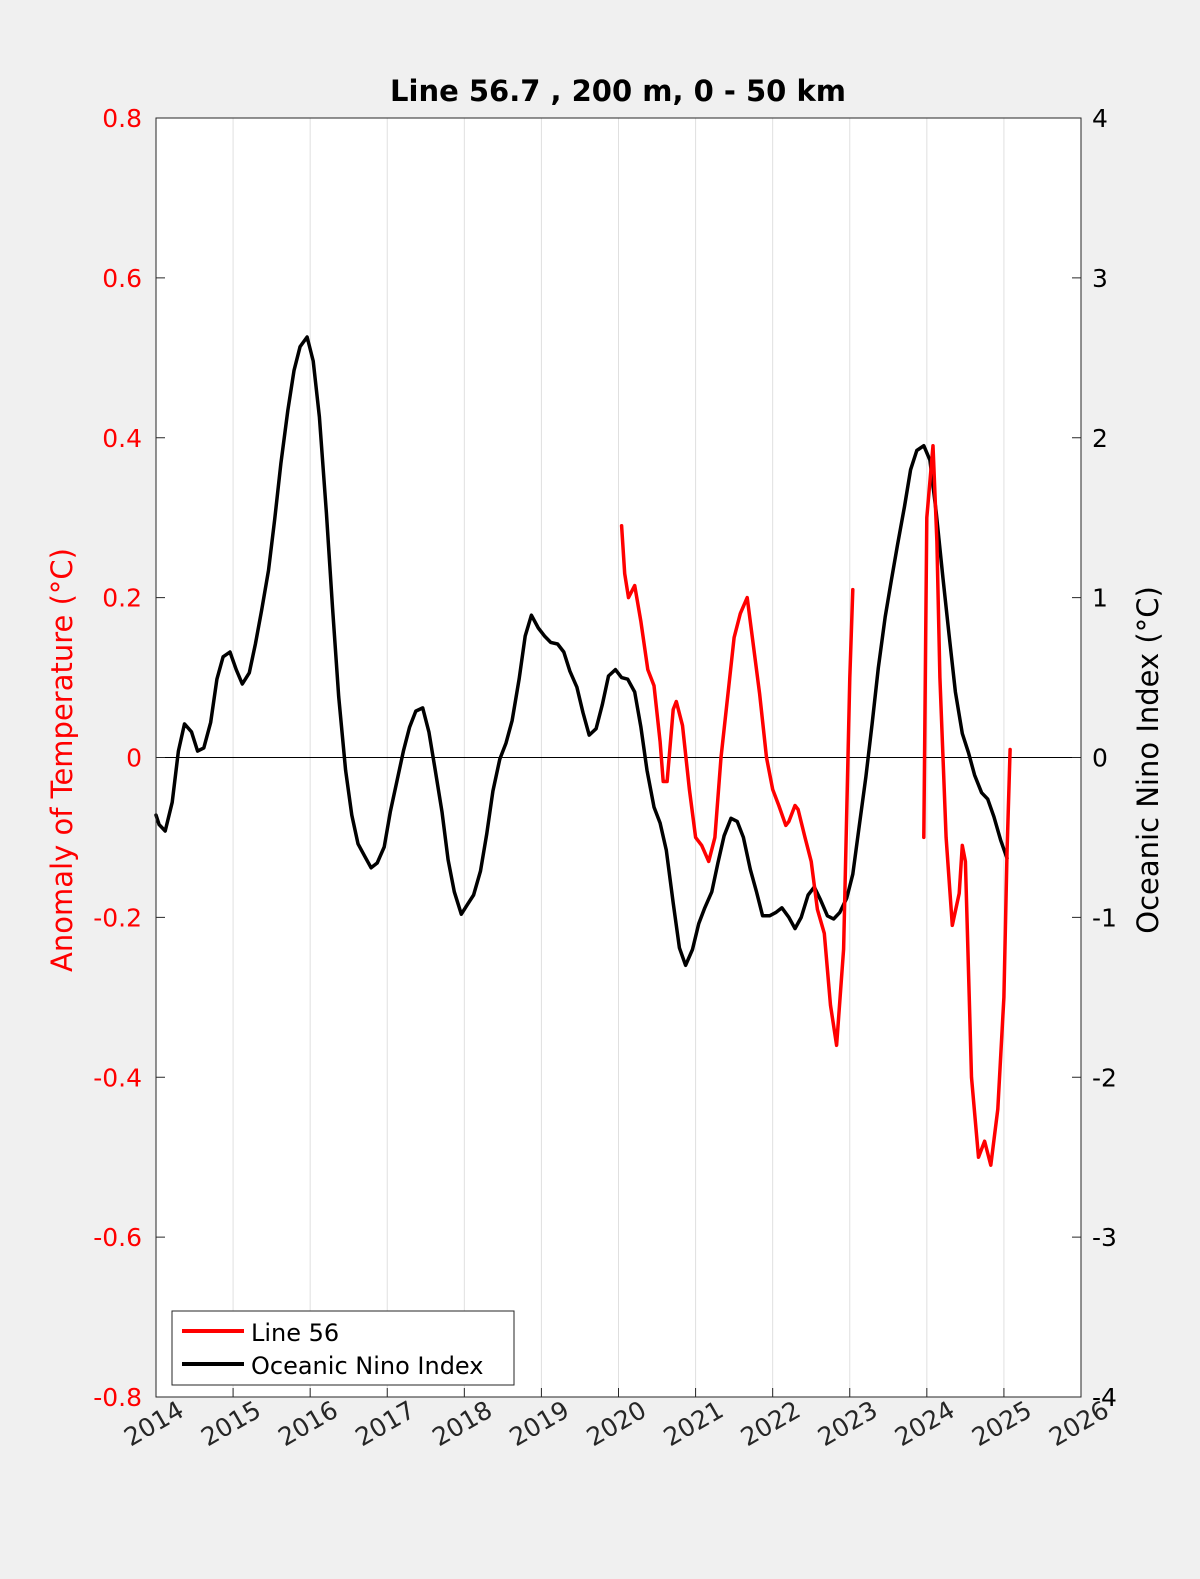 This screenshot has height=1579, width=1200. Describe the element at coordinates (1148, 760) in the screenshot. I see `y-axis-label-right: Oceanic Nino Index (°C)` at that location.